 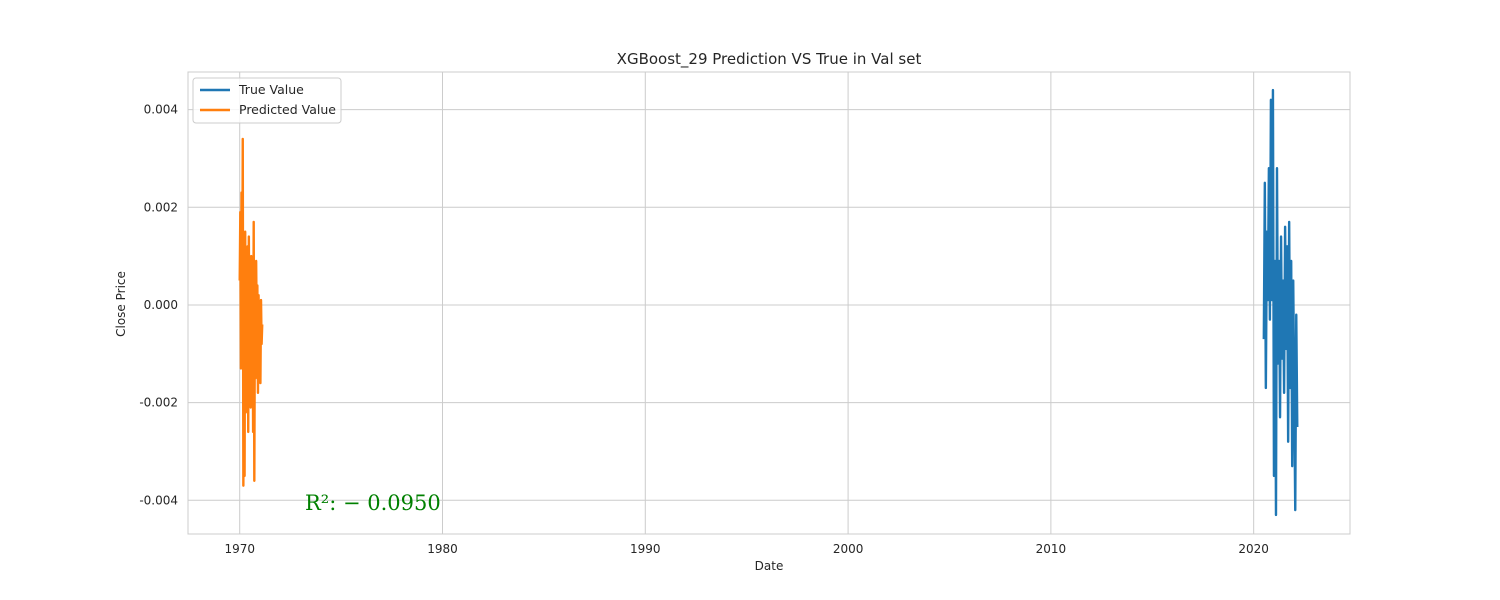 I want to click on x-tick-label: 2020, so click(x=1253, y=549).